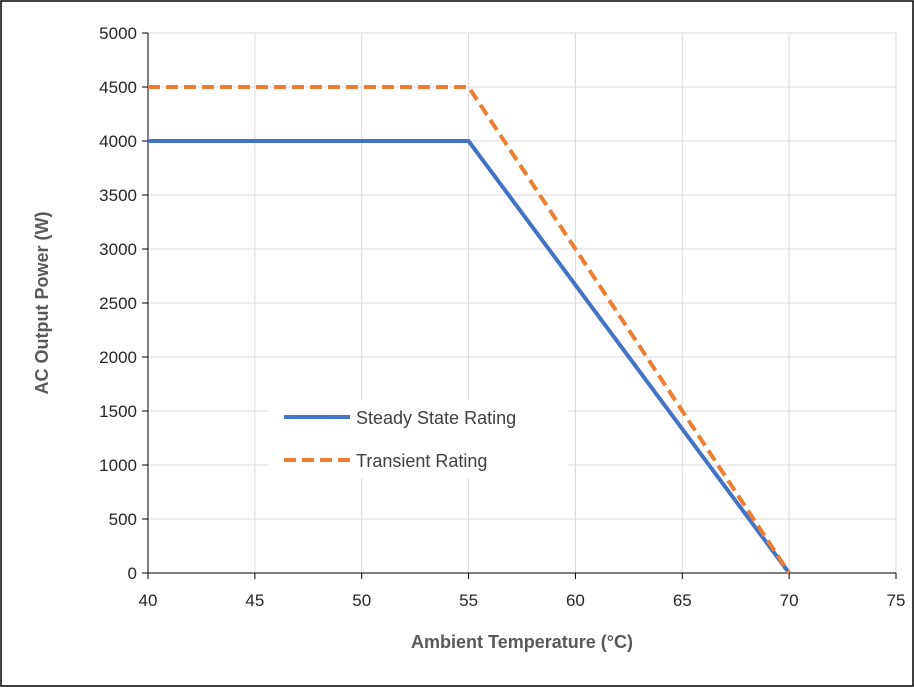 Image resolution: width=914 pixels, height=692 pixels. I want to click on x-tick-label: 60, so click(575, 600).